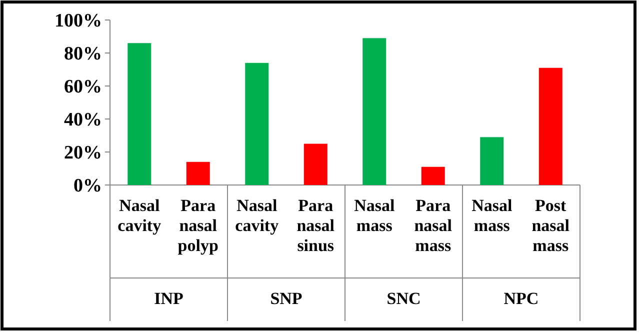  I want to click on text: INP, so click(169, 298).